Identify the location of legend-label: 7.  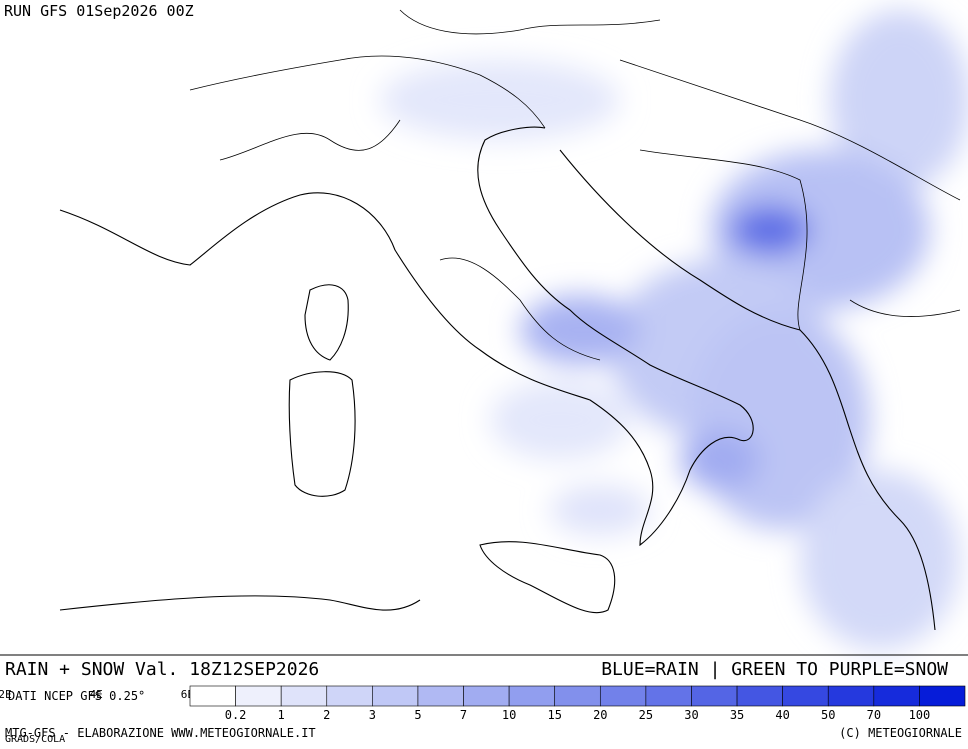
(463, 715).